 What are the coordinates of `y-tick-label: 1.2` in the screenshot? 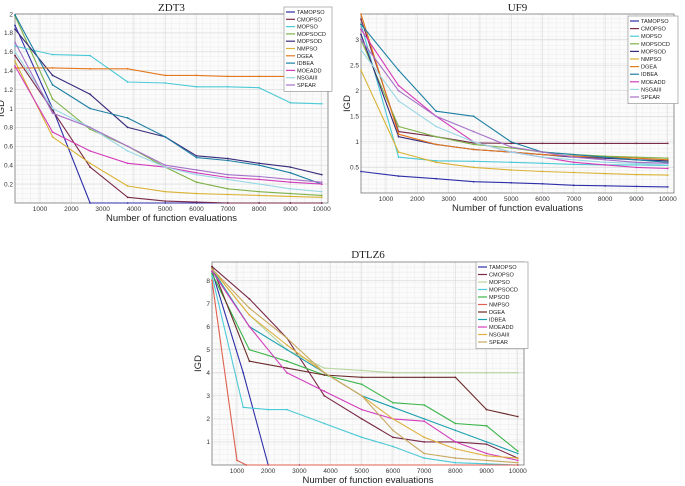 It's located at (8, 90).